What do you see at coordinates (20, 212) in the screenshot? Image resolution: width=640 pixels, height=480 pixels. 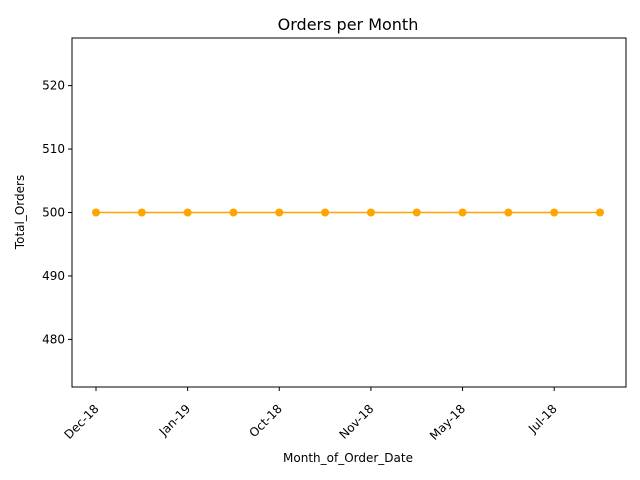 I see `y-axis-label: Total_Orders` at bounding box center [20, 212].